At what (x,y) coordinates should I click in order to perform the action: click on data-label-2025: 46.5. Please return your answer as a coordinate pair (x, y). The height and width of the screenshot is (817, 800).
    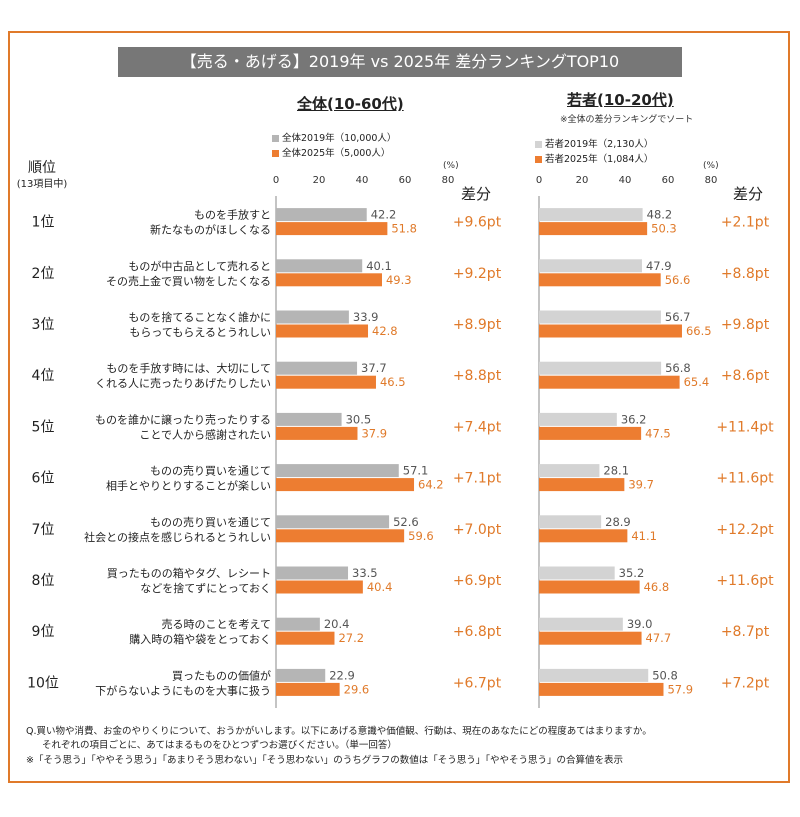
    Looking at the image, I should click on (393, 382).